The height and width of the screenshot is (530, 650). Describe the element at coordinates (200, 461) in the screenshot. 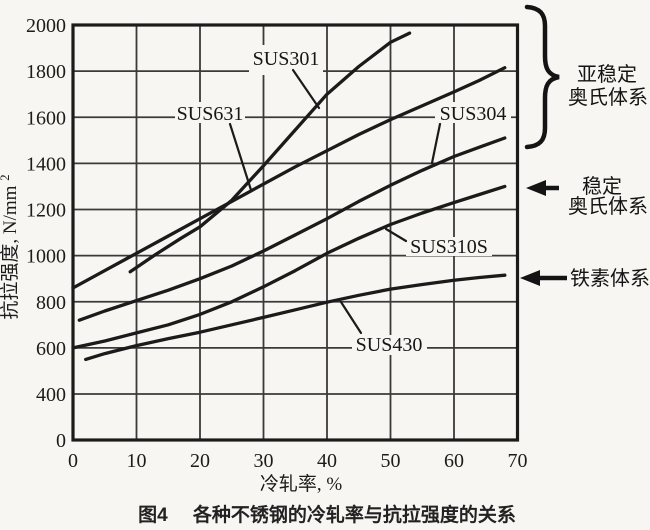

I see `x-tick-label-20: 20` at that location.